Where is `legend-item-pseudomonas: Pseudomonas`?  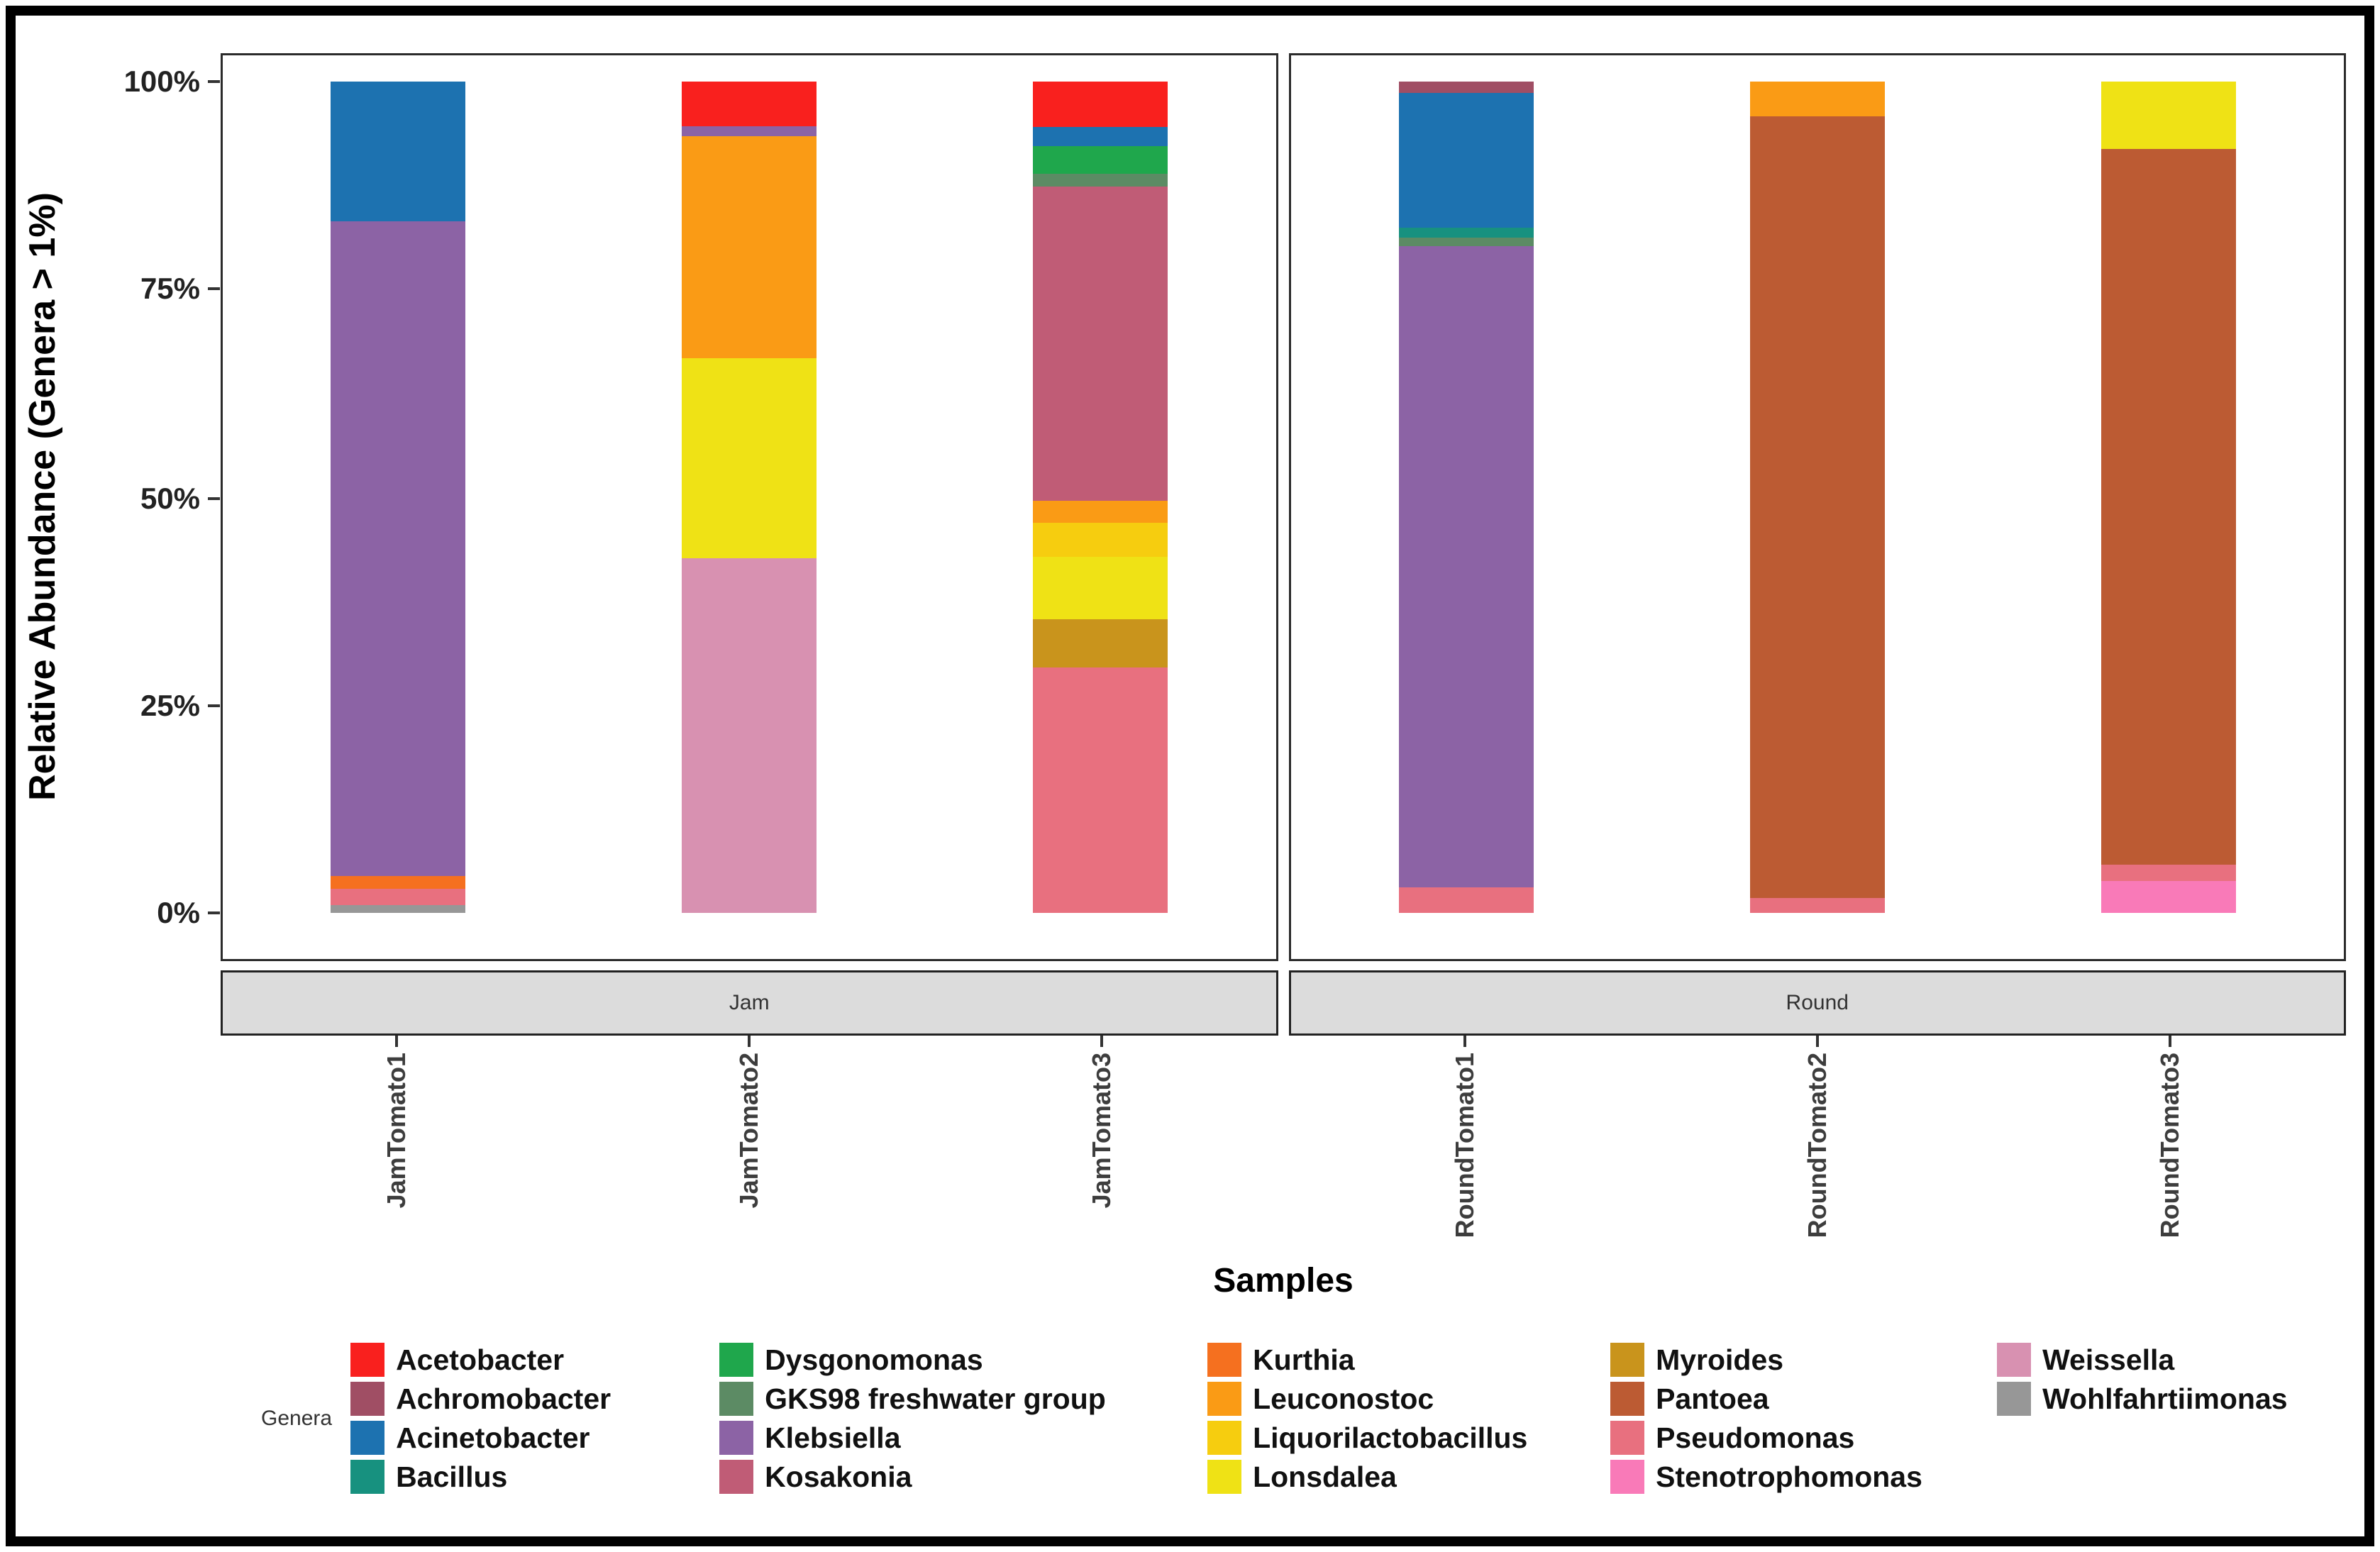
legend-item-pseudomonas: Pseudomonas is located at coordinates (1803, 1438).